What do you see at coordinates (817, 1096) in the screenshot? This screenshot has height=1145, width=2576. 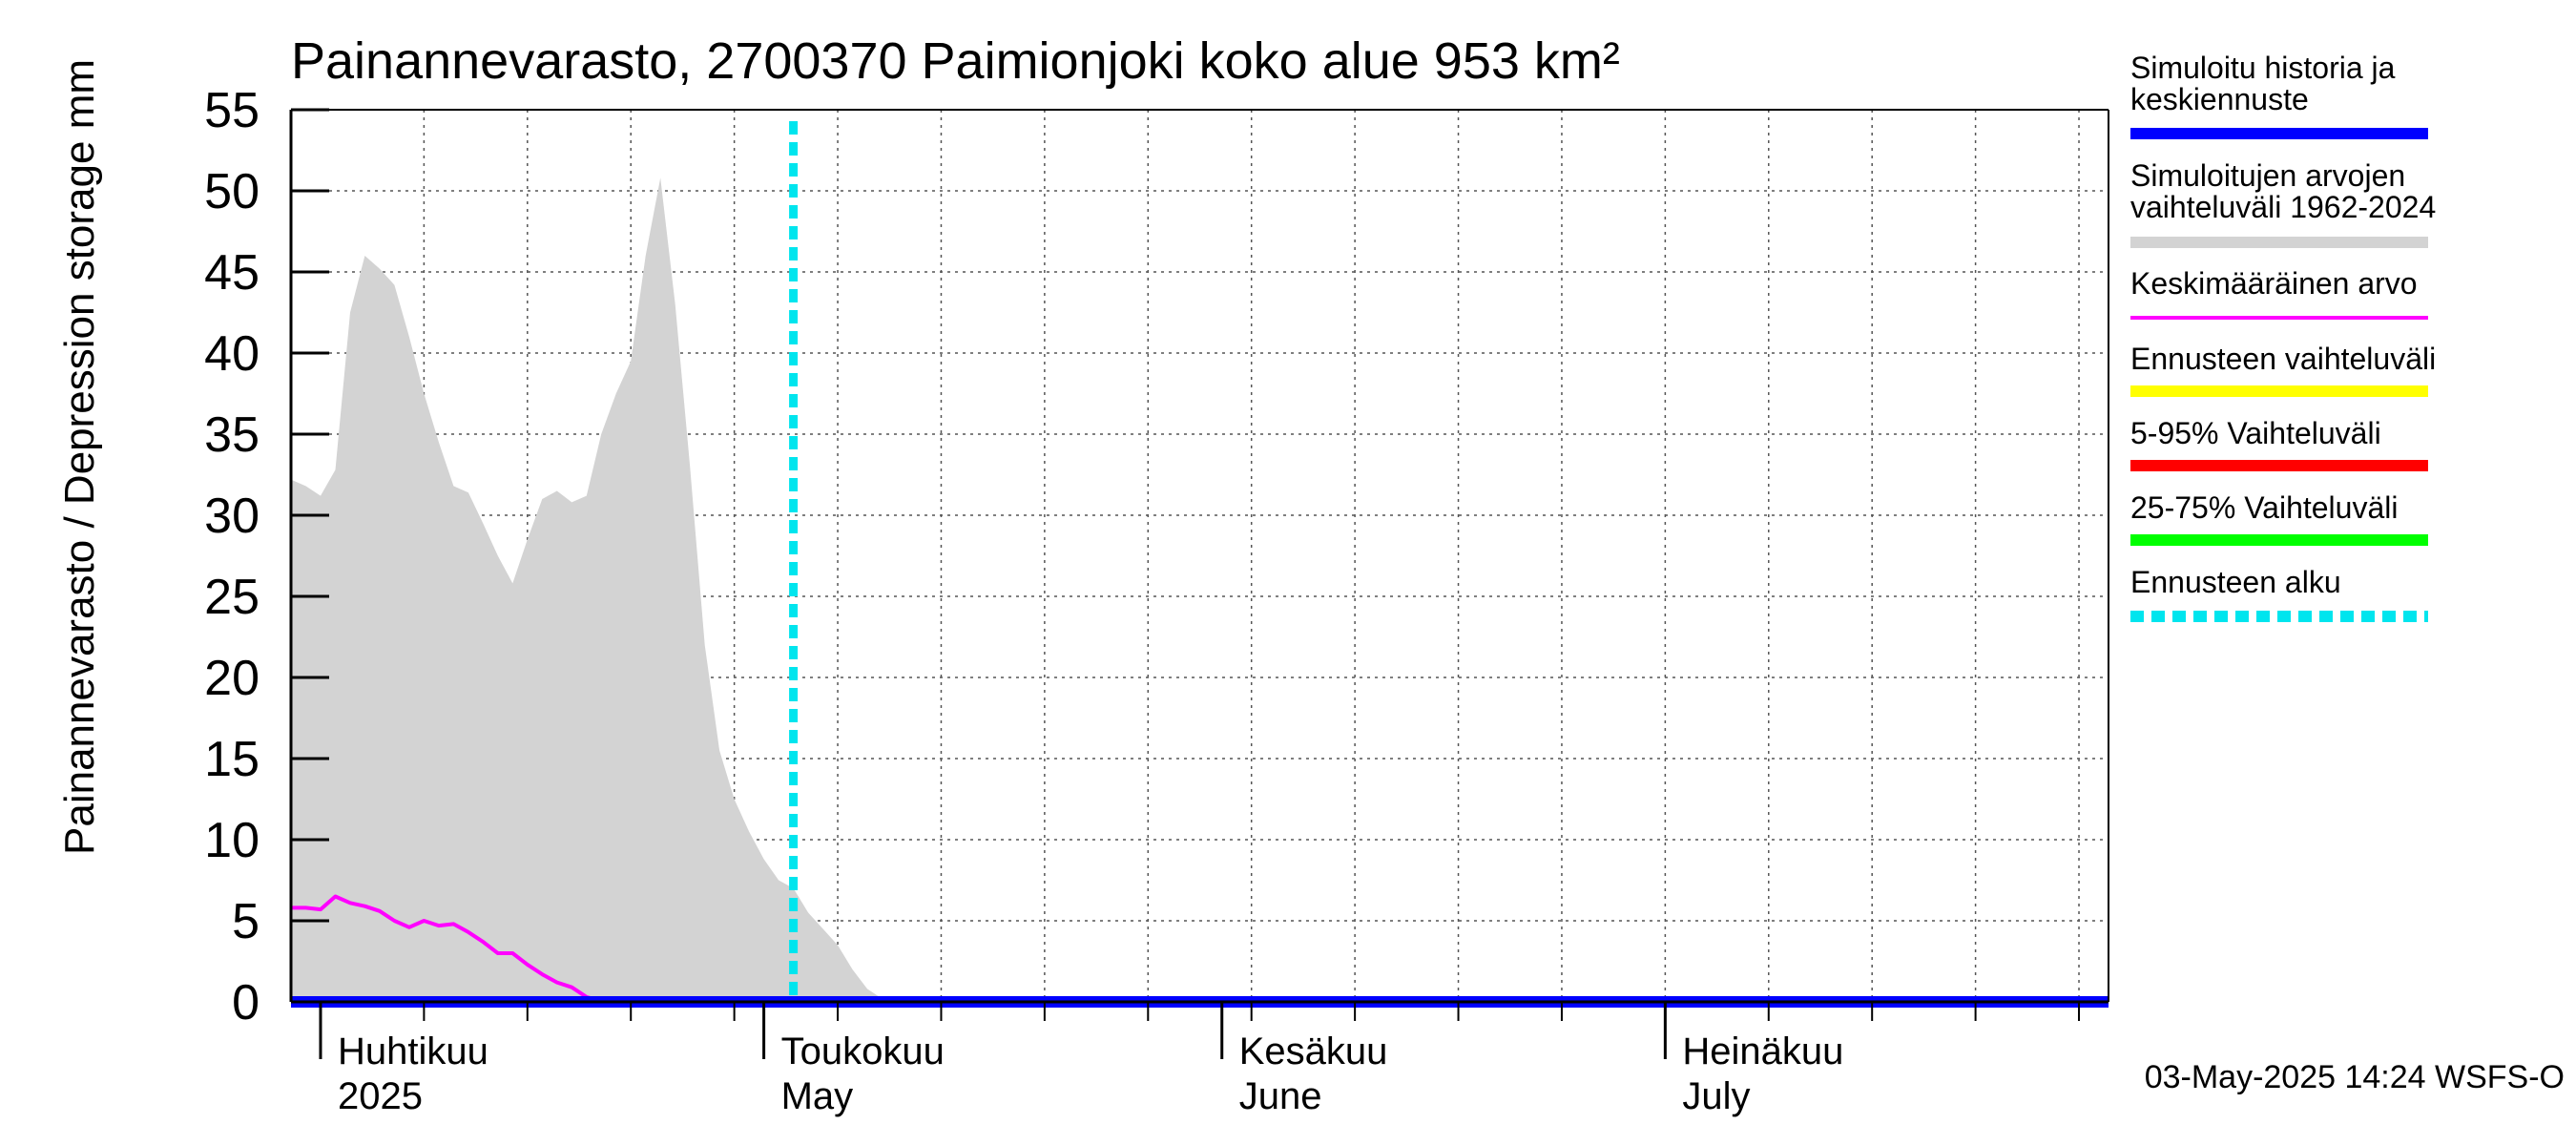 I see `x-month-label-en: May` at bounding box center [817, 1096].